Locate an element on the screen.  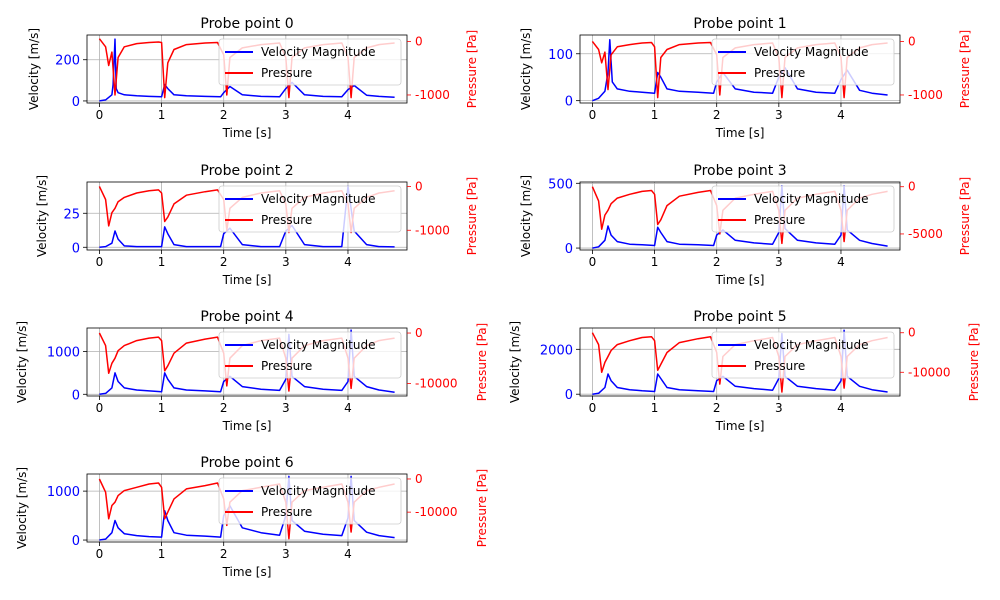
subplot-title: Probe point 1 is located at coordinates (739, 24).